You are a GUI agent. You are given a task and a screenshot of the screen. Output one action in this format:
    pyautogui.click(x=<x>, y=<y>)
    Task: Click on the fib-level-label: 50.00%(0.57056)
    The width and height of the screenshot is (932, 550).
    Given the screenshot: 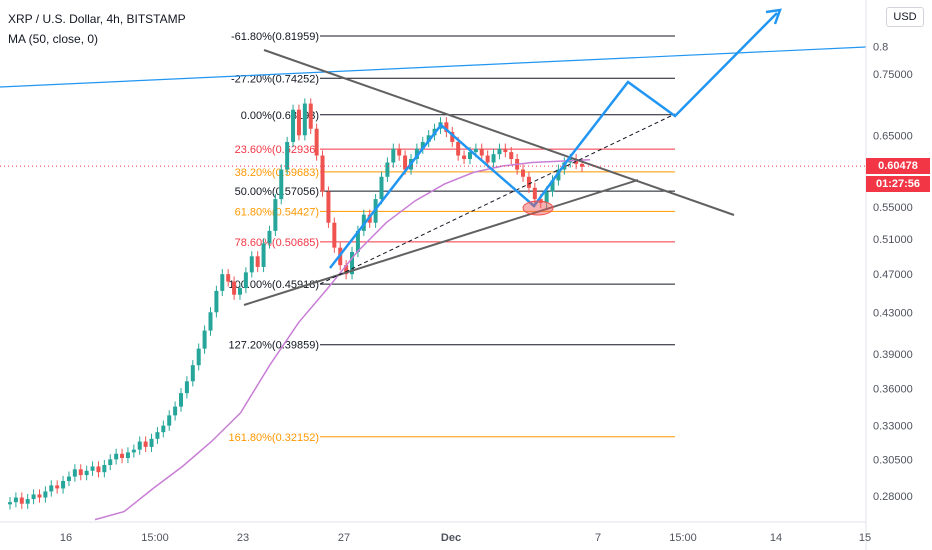 What is the action you would take?
    pyautogui.click(x=277, y=192)
    